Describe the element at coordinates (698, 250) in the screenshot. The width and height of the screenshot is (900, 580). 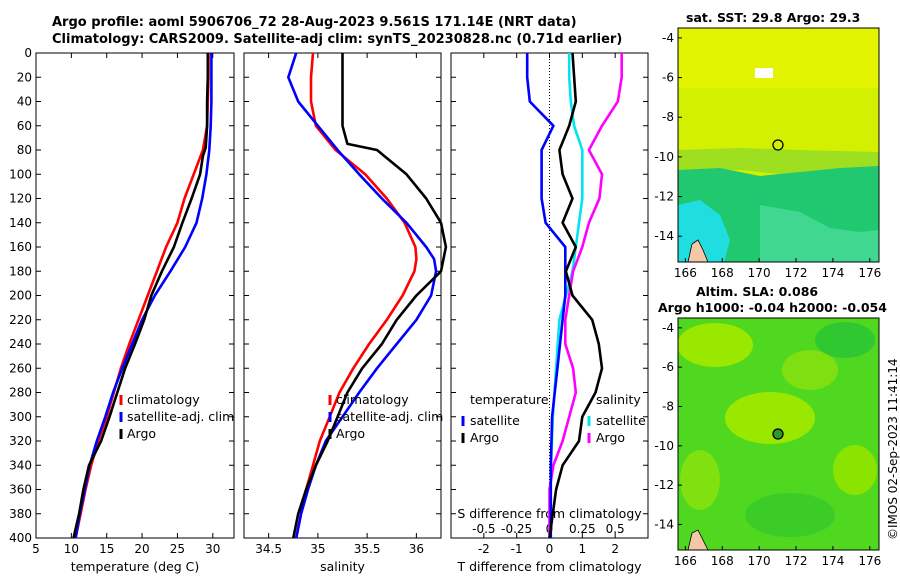
I see `sst-land-coast` at that location.